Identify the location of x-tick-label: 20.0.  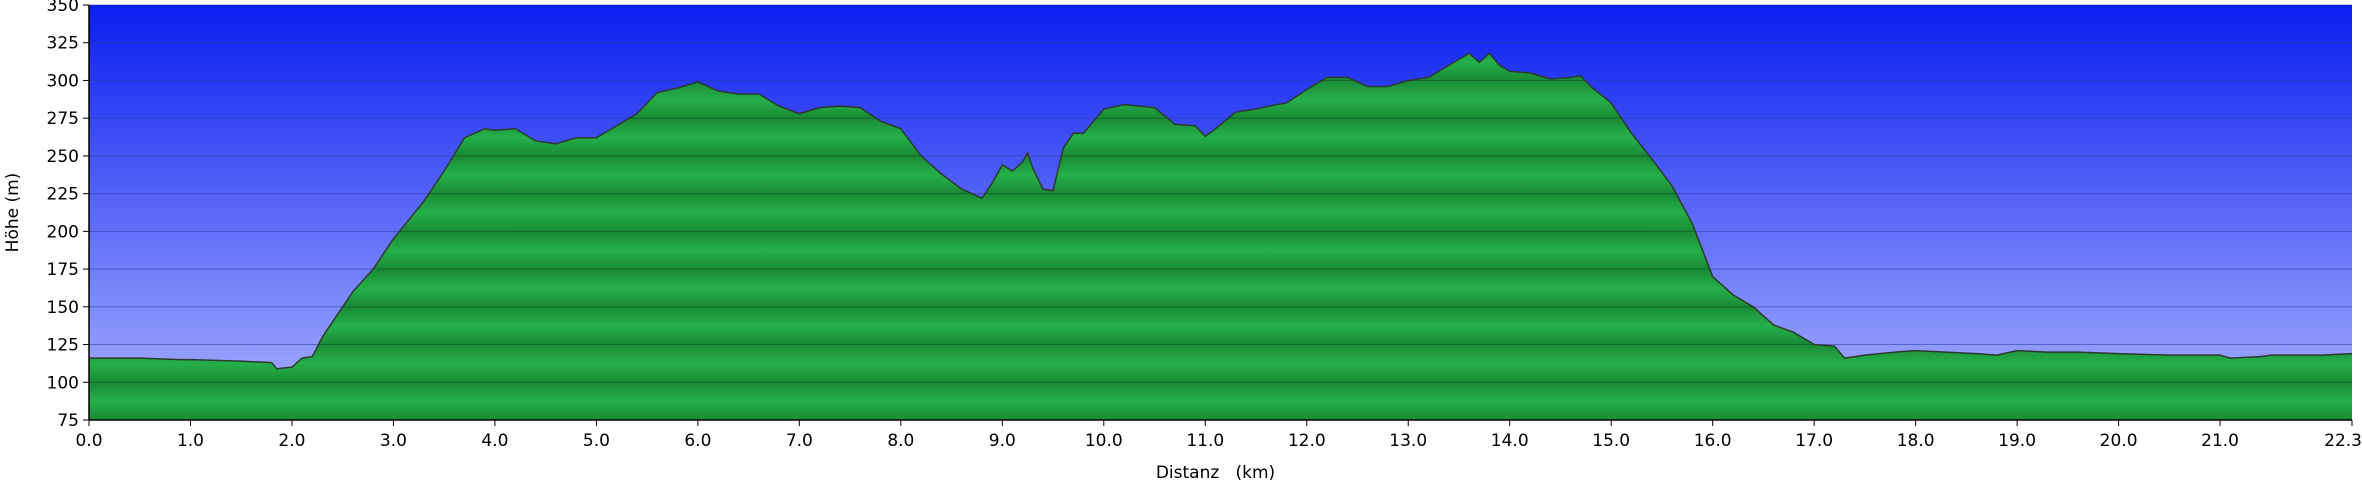
(2119, 441).